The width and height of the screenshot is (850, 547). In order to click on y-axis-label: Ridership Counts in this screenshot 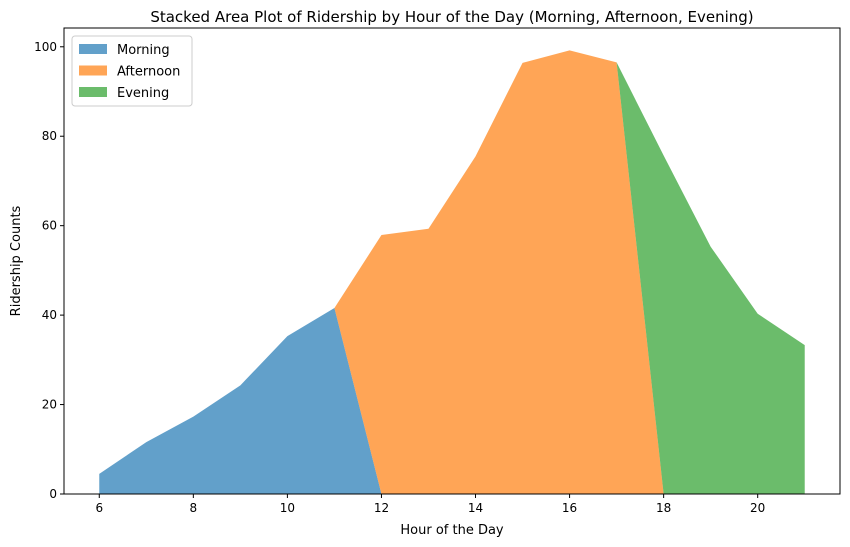, I will do `click(16, 260)`.